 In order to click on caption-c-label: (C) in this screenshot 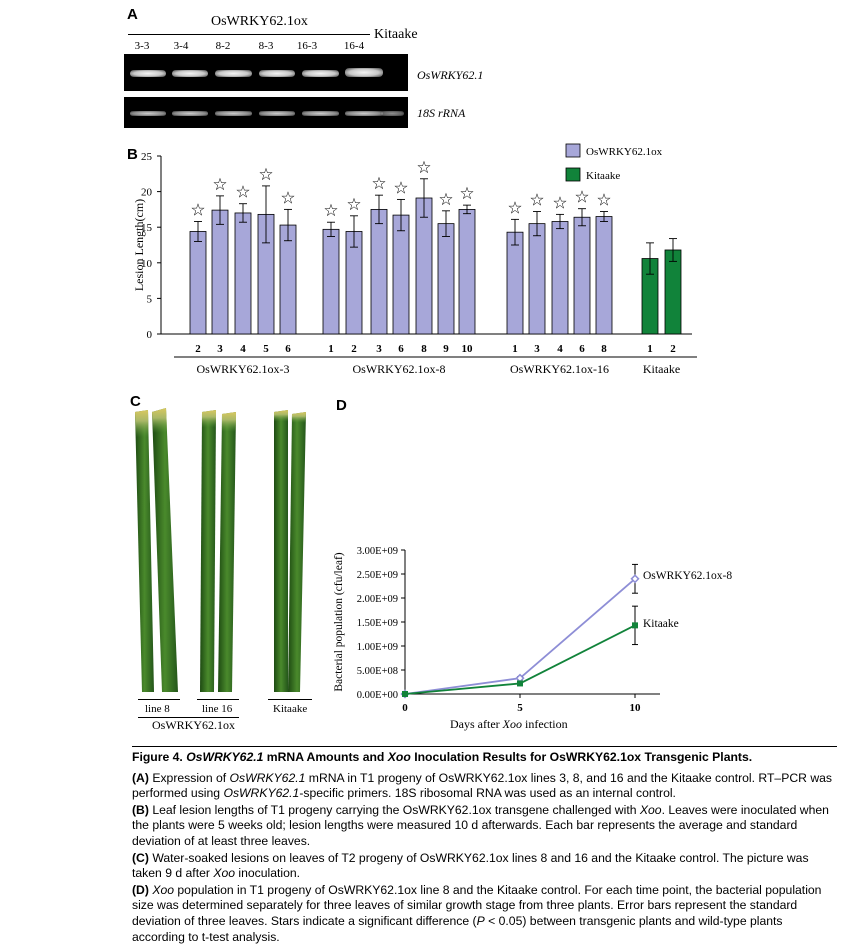, I will do `click(140, 857)`.